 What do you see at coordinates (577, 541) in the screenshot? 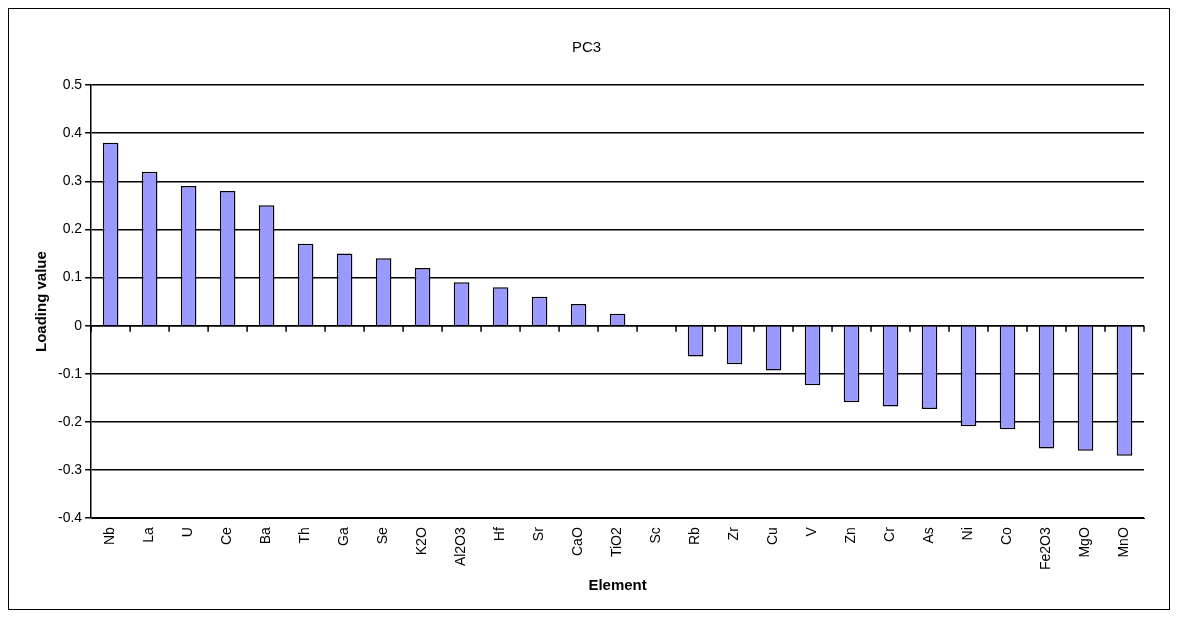
I see `x-tick-label: CaO` at bounding box center [577, 541].